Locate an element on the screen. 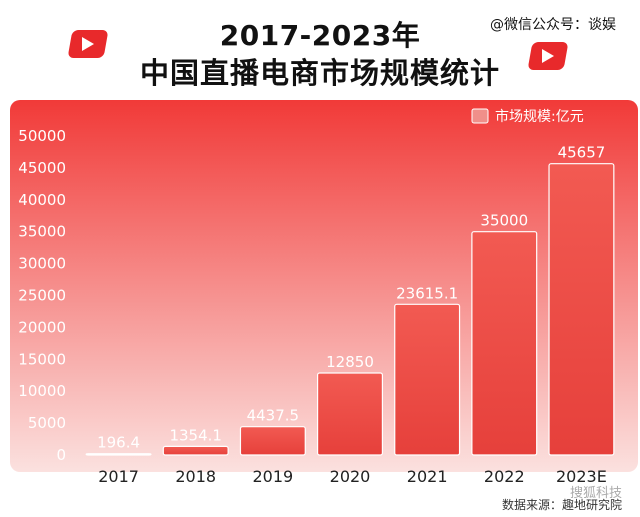 This screenshot has height=517, width=640. y-tick-label: 5000 is located at coordinates (47, 423).